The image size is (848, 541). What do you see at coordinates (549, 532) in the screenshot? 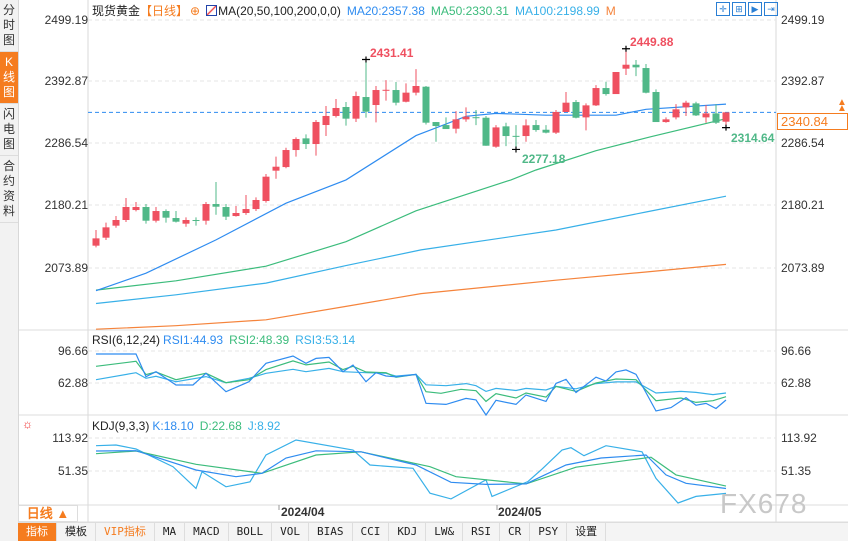
I see `toolbar-psy: PSY` at bounding box center [549, 532].